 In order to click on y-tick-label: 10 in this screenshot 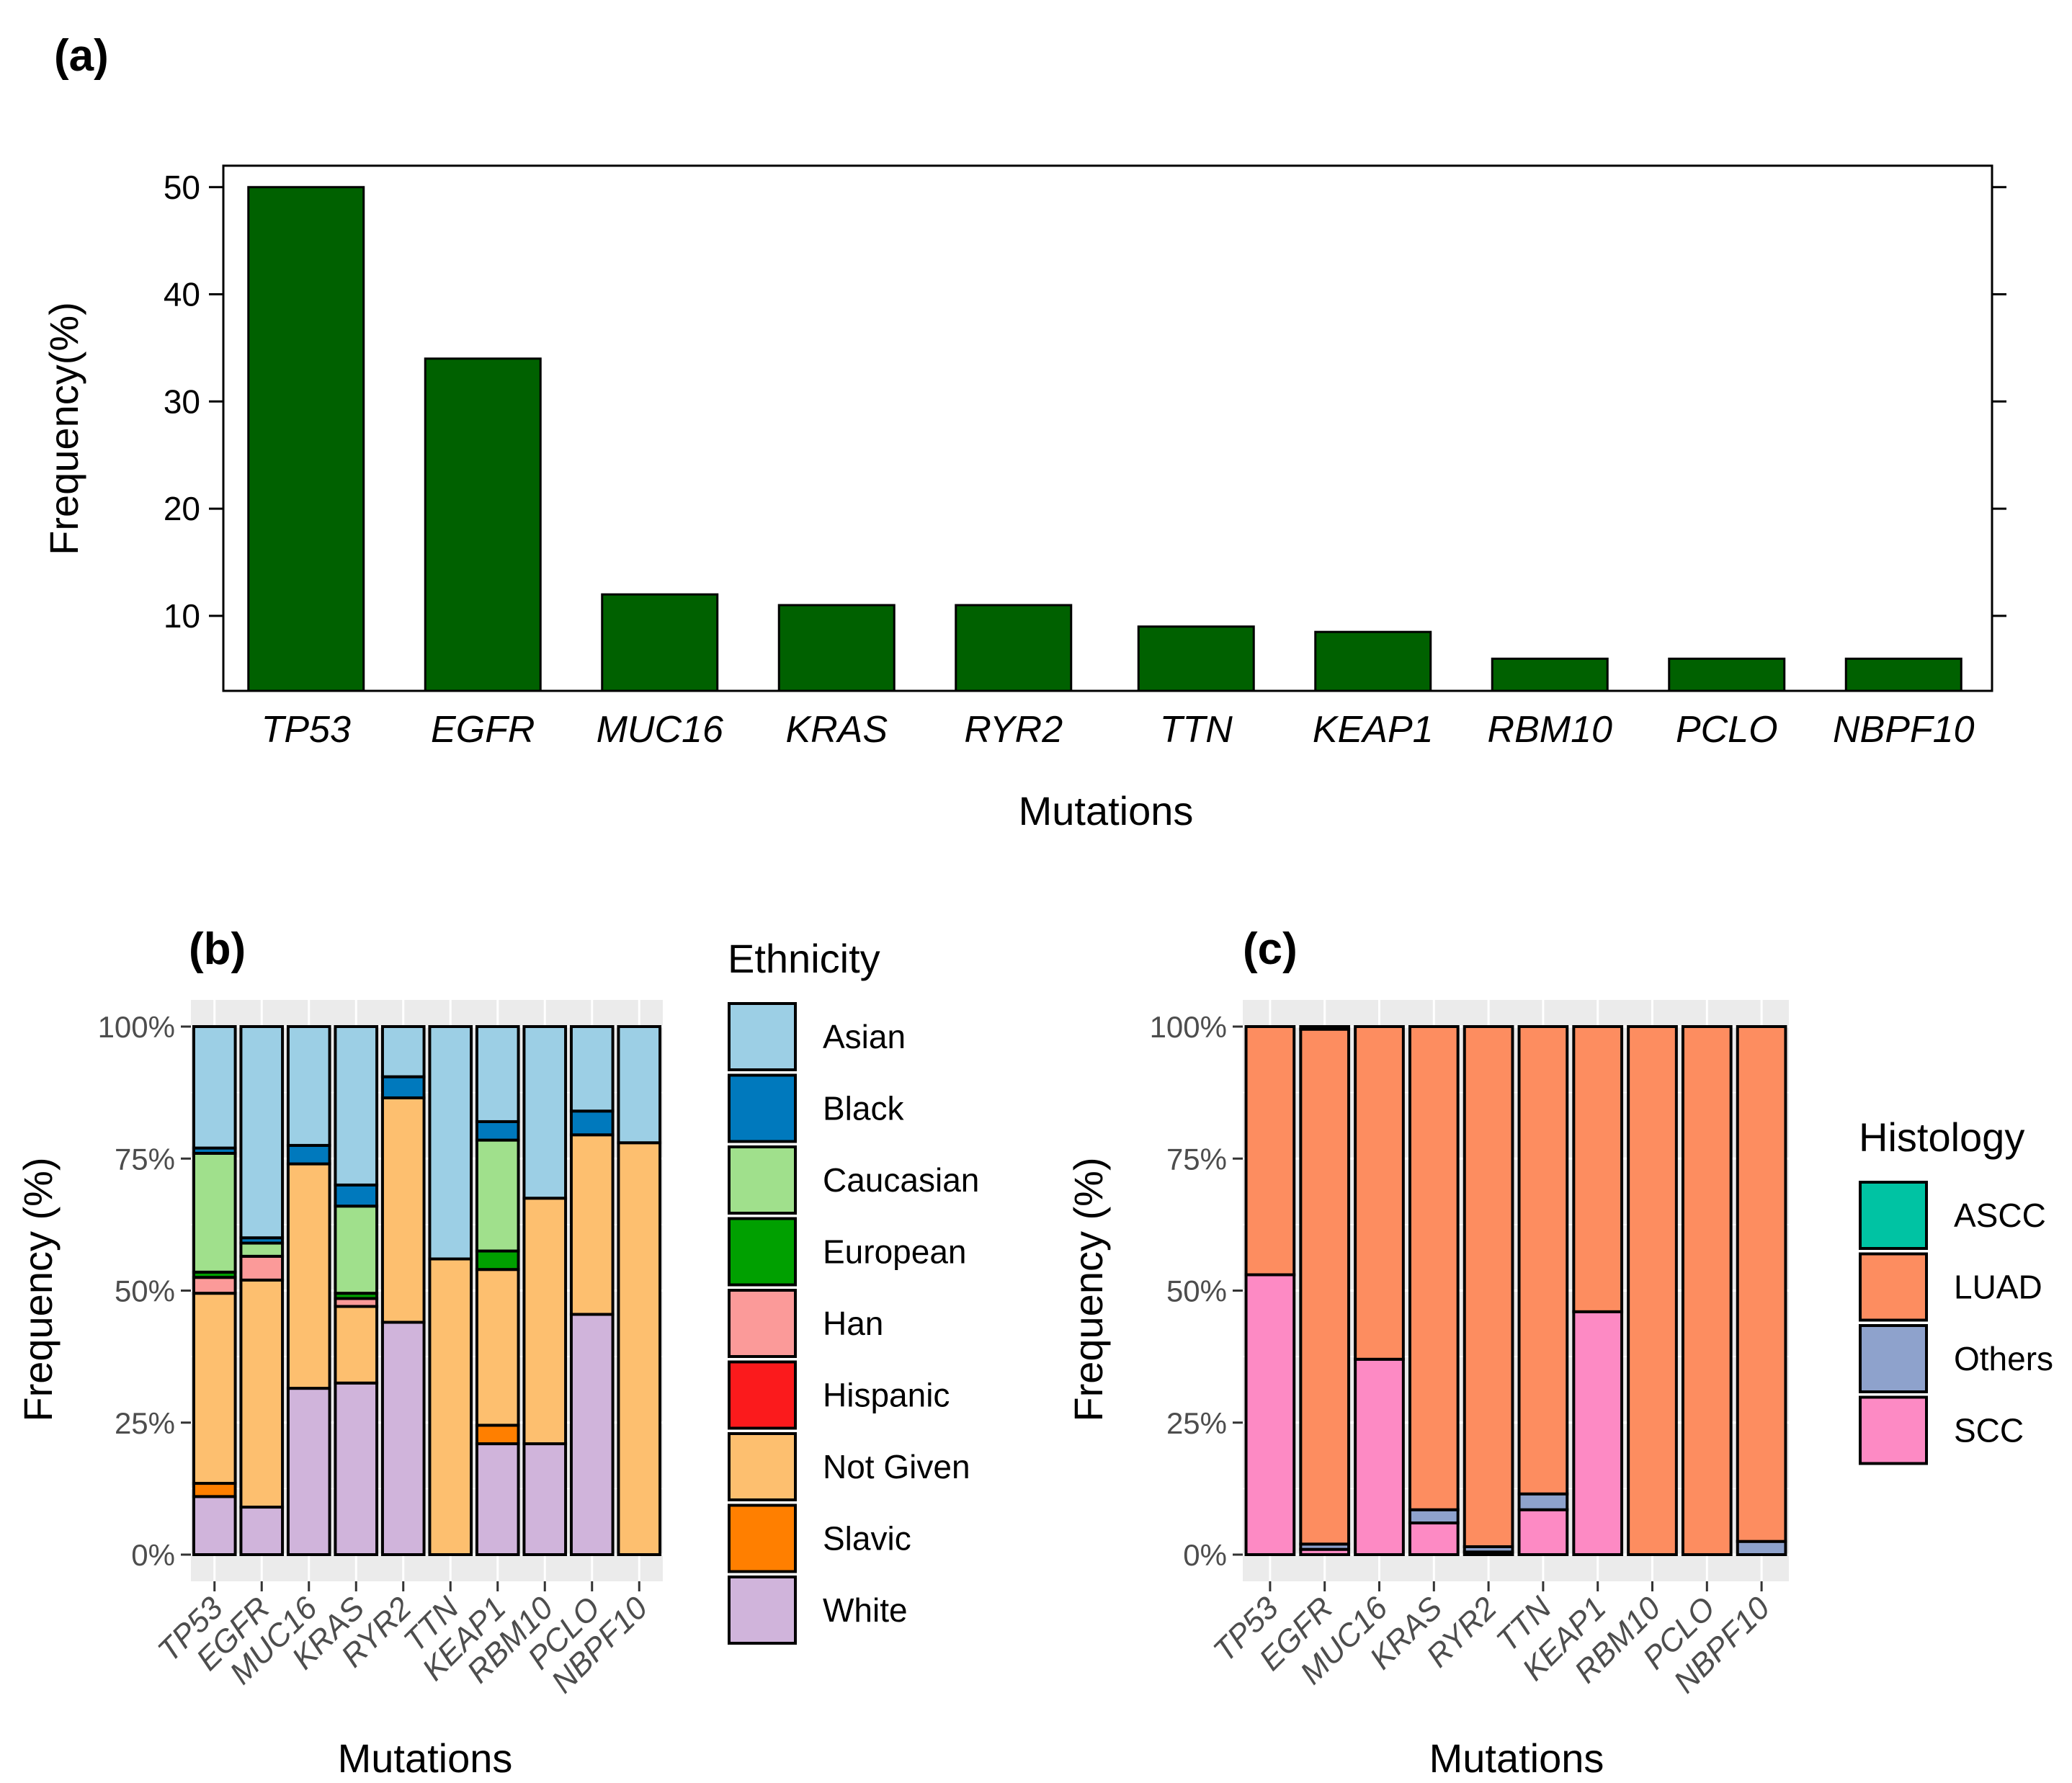, I will do `click(182, 616)`.